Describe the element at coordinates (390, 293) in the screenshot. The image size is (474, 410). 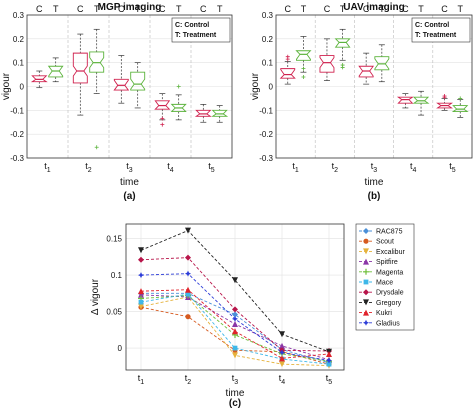
I see `legend-entry-drysdale: Drysdale` at that location.